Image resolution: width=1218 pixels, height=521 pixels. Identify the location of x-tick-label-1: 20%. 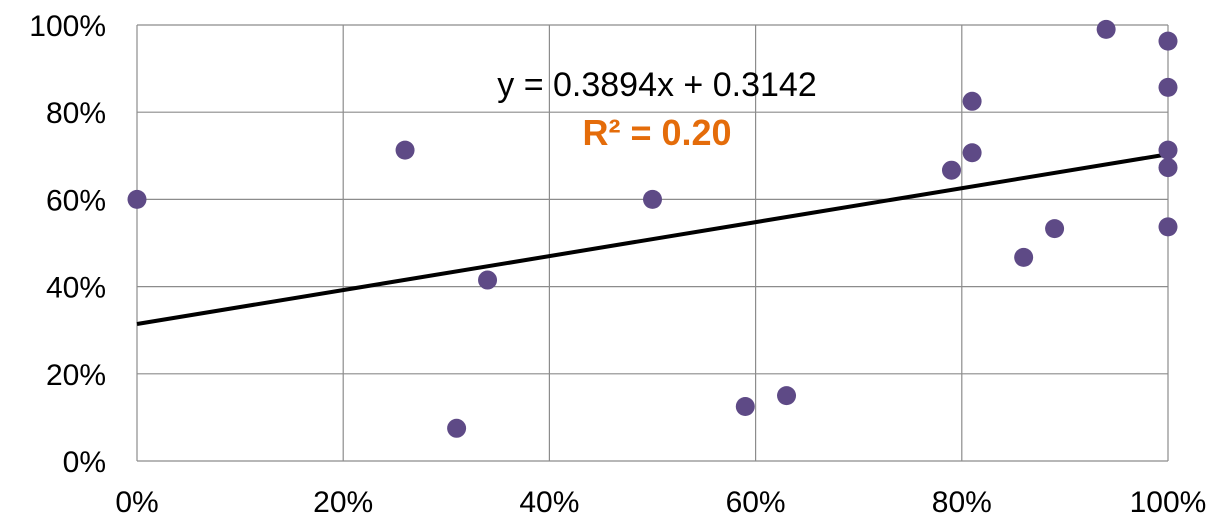
(343, 502).